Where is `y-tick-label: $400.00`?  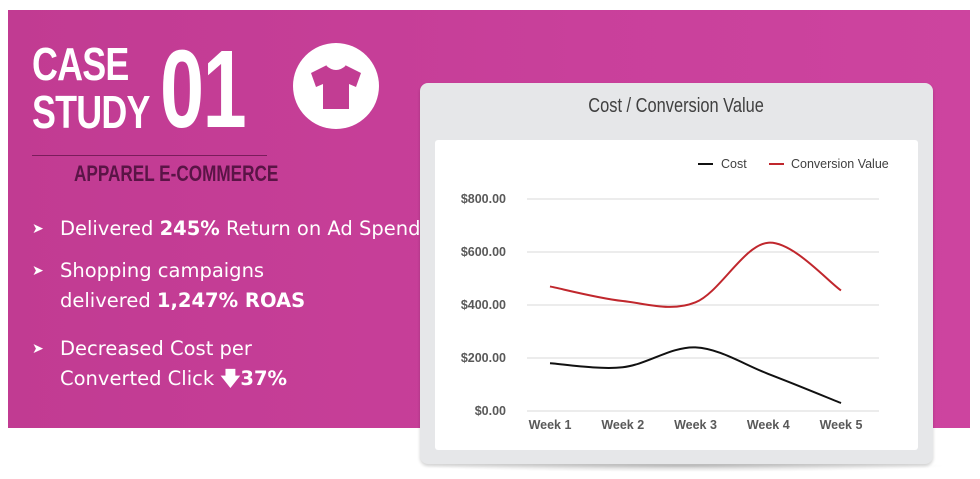
y-tick-label: $400.00 is located at coordinates (483, 305).